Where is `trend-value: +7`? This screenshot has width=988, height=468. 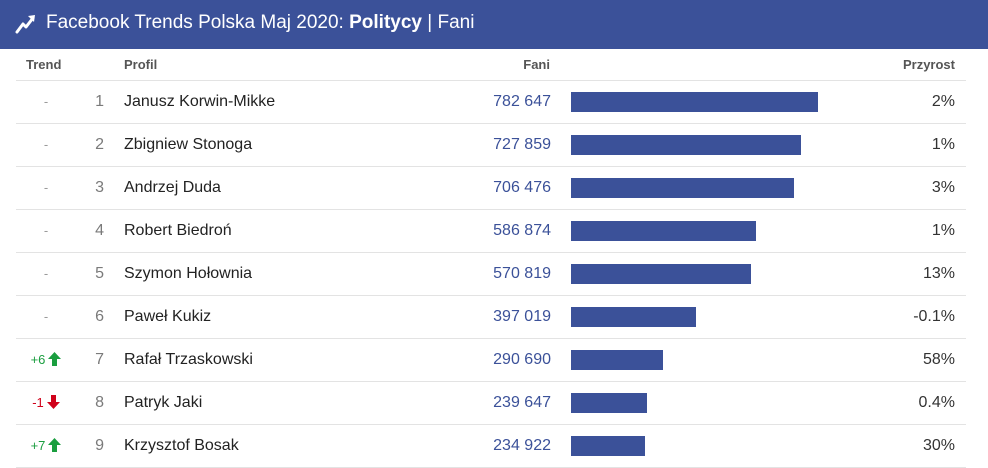 trend-value: +7 is located at coordinates (38, 445).